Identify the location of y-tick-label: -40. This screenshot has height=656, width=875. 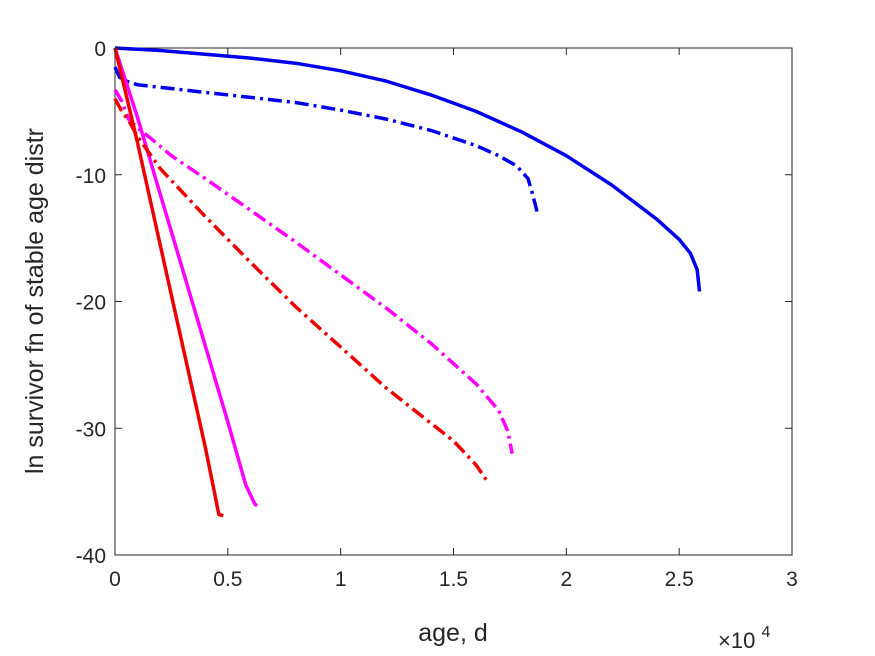
(91, 556).